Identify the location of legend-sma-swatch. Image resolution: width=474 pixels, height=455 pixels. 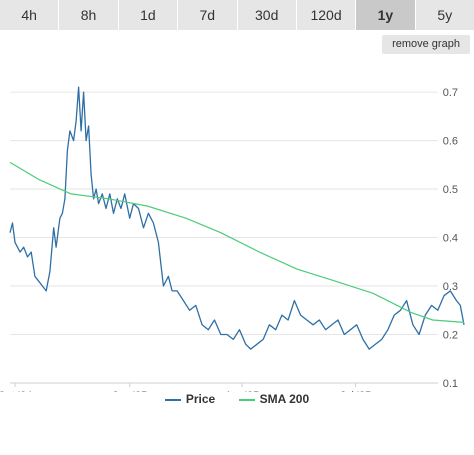
(246, 399).